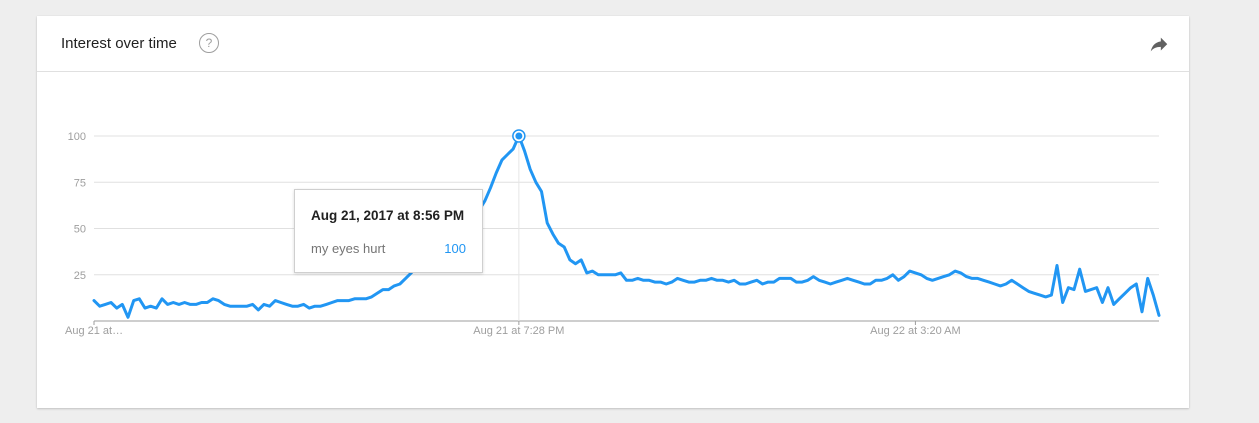 Image resolution: width=1259 pixels, height=423 pixels. What do you see at coordinates (119, 43) in the screenshot?
I see `card-title: Interest over time` at bounding box center [119, 43].